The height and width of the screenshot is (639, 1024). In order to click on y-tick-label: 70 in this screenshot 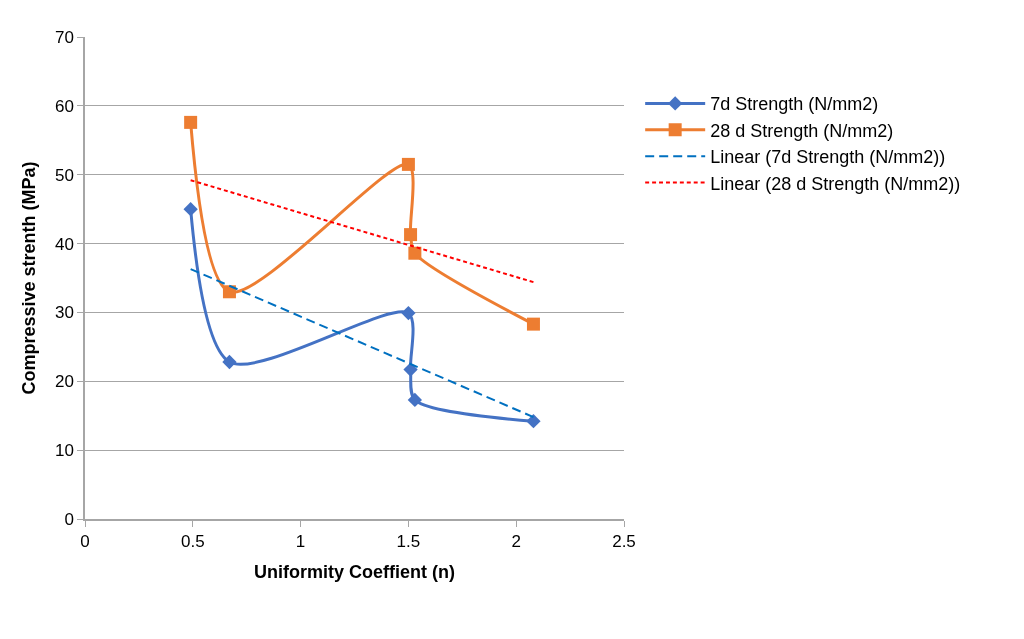, I will do `click(64, 37)`.